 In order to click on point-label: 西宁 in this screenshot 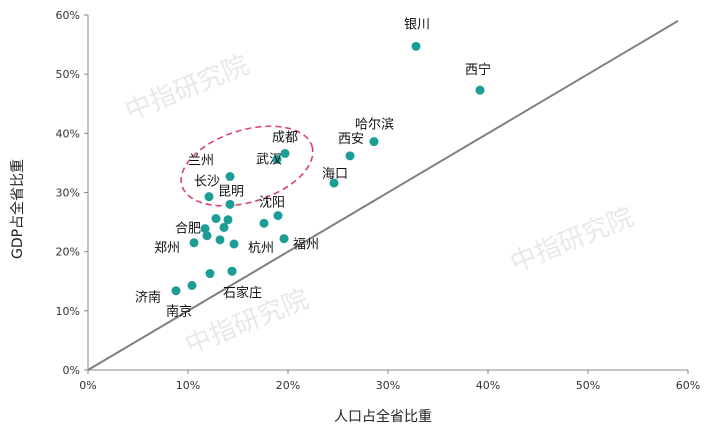, I will do `click(478, 70)`.